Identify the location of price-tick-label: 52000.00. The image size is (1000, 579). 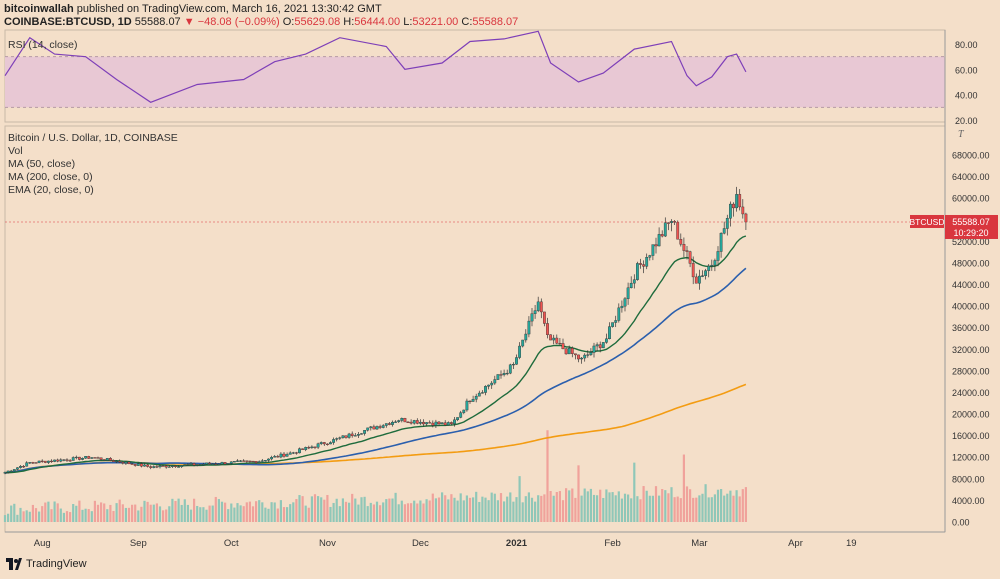
(971, 242).